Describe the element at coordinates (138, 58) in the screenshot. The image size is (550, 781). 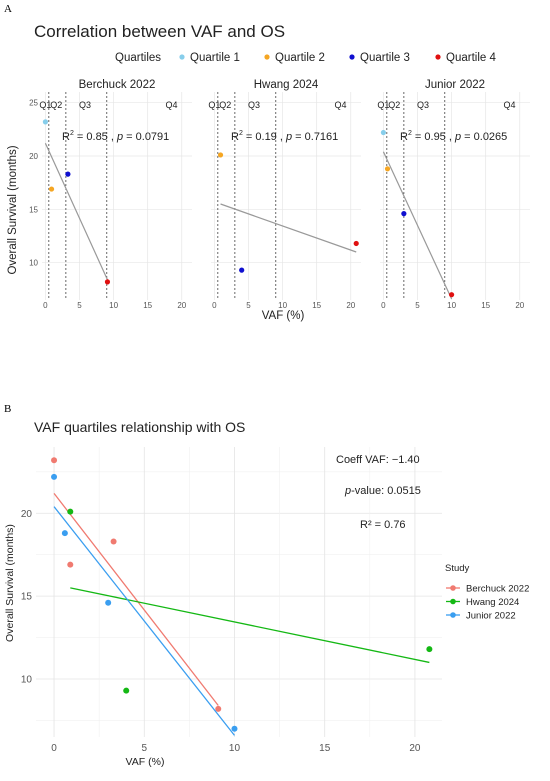
I see `panel-a-legend-title: Quartiles` at that location.